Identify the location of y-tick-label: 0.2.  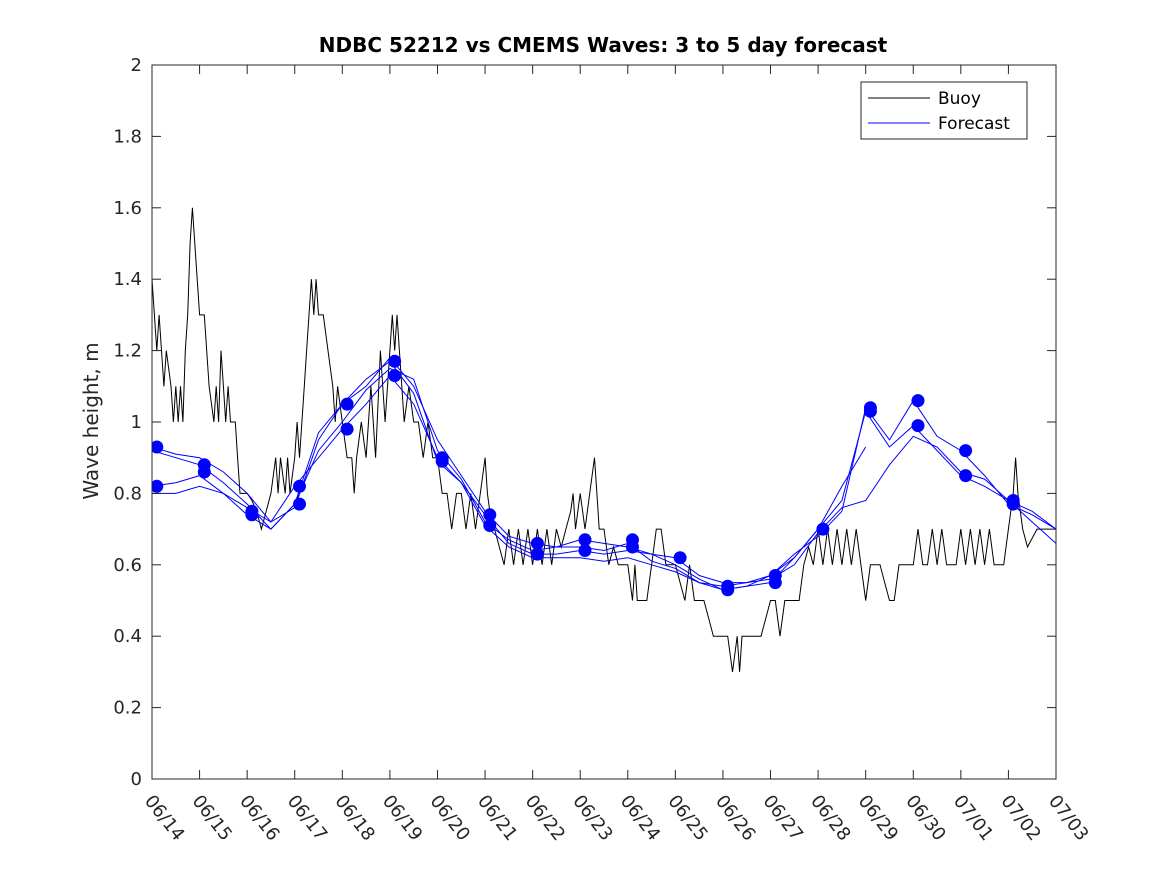
(127, 708).